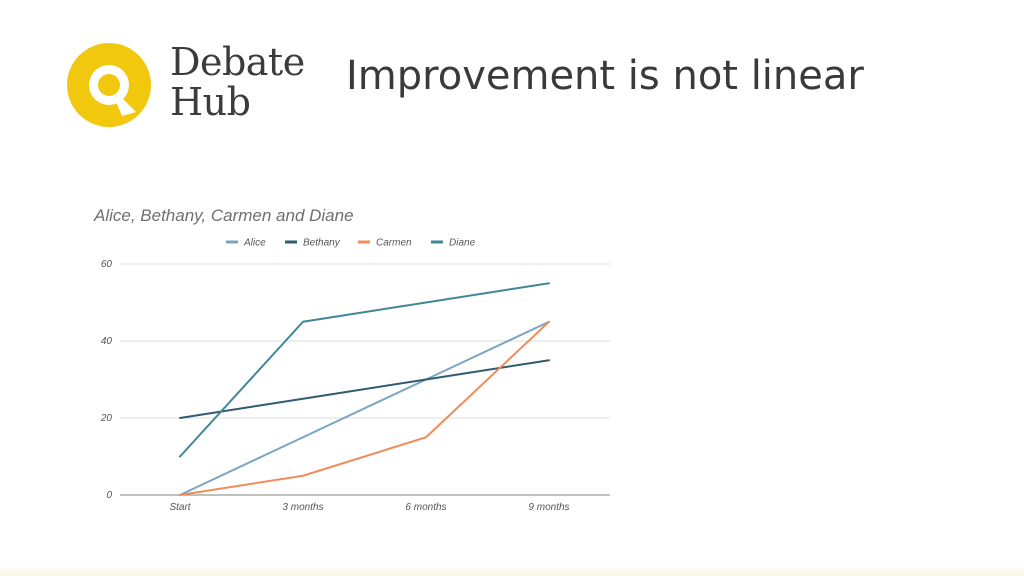  Describe the element at coordinates (322, 243) in the screenshot. I see `legend-label: Bethany` at that location.